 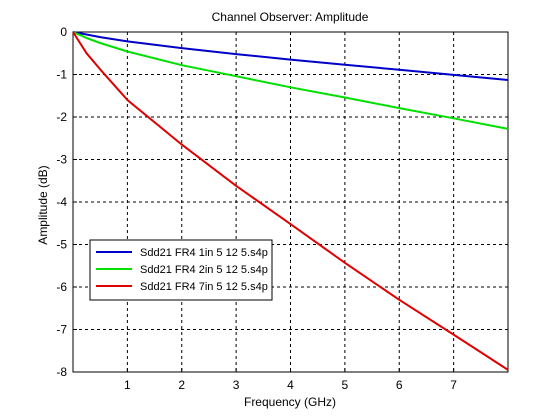 I want to click on legend-label: Sdd21 FR4 7in 5 12 5.s4p, so click(x=204, y=287).